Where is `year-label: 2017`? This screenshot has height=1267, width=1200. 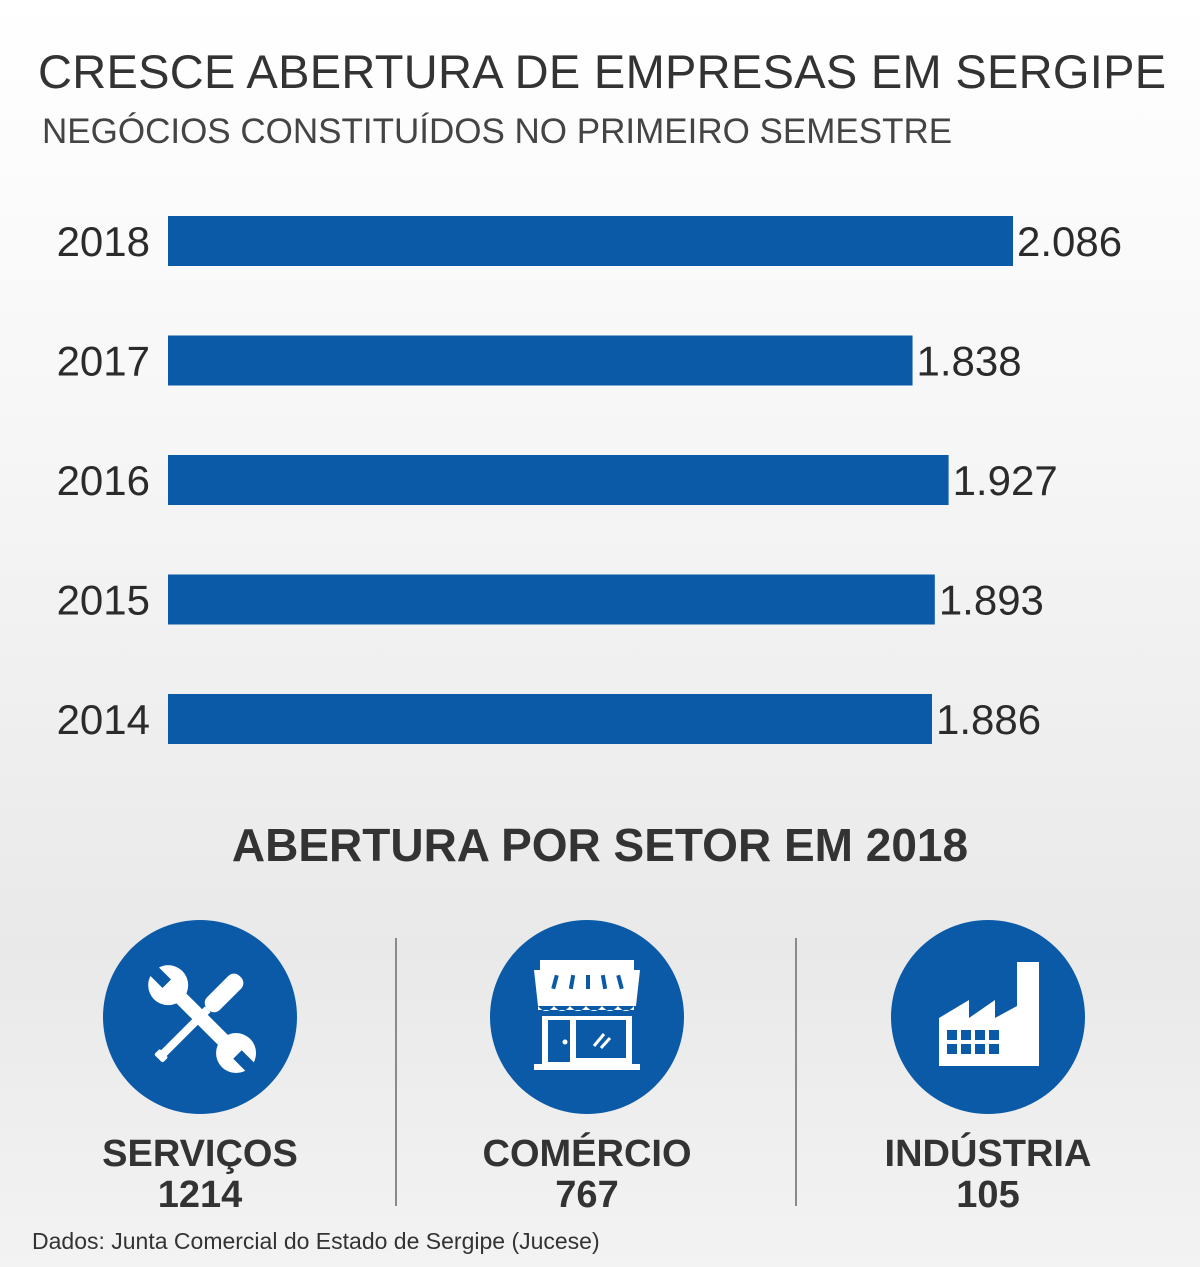
year-label: 2017 is located at coordinates (103, 361).